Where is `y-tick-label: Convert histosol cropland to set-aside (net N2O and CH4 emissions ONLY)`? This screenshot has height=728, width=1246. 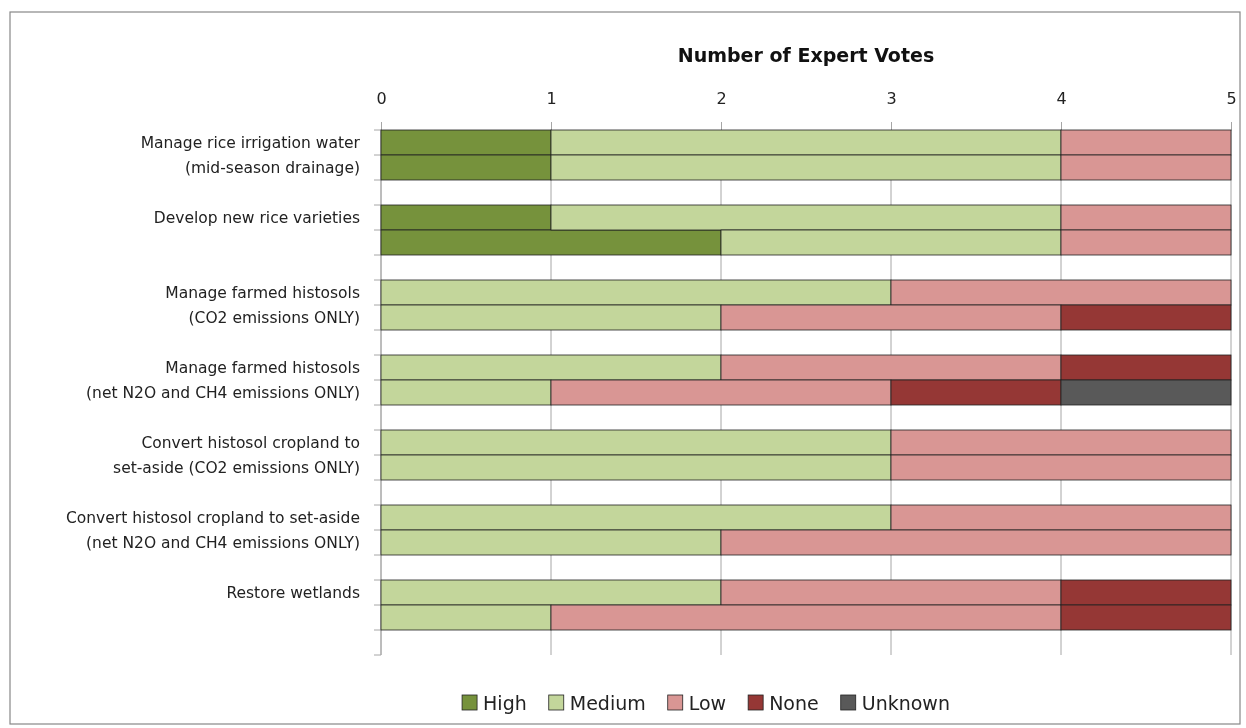 y-tick-label: Convert histosol cropland to set-aside (net N2O and CH4 emissions ONLY) is located at coordinates (212, 530).